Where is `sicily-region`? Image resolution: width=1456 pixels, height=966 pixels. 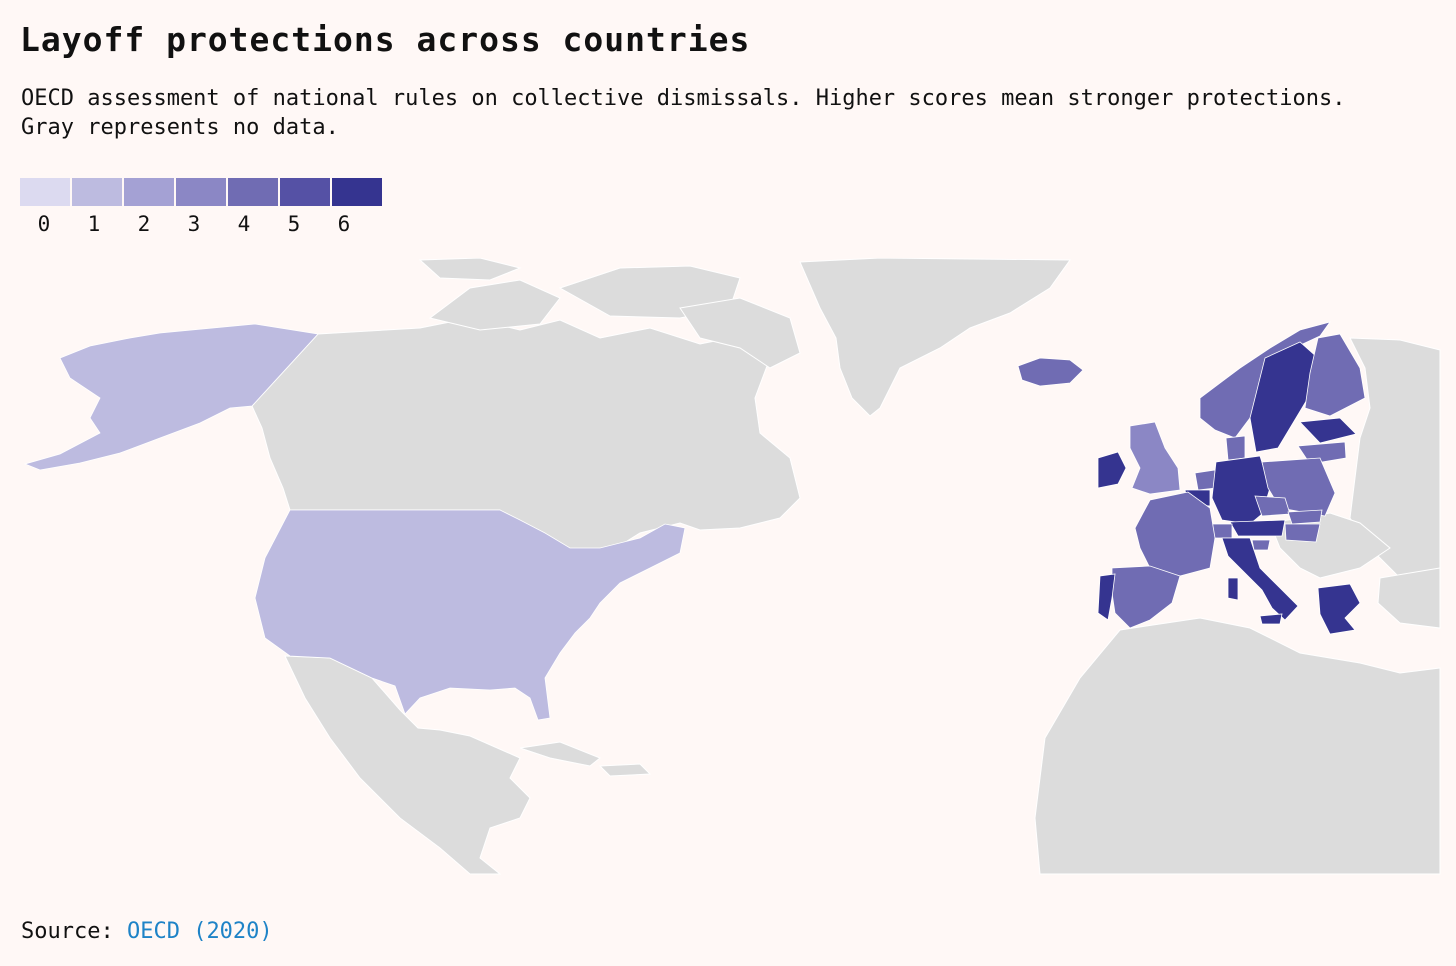
sicily-region is located at coordinates (1271, 619).